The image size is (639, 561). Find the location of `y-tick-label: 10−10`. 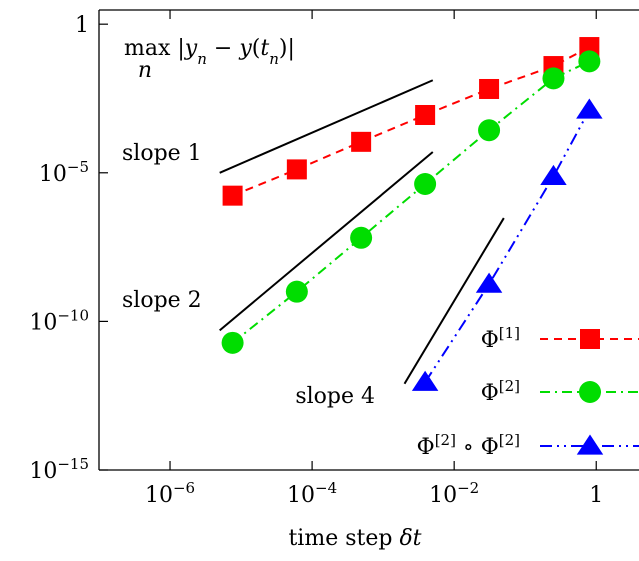

y-tick-label: 10−10 is located at coordinates (59, 320).